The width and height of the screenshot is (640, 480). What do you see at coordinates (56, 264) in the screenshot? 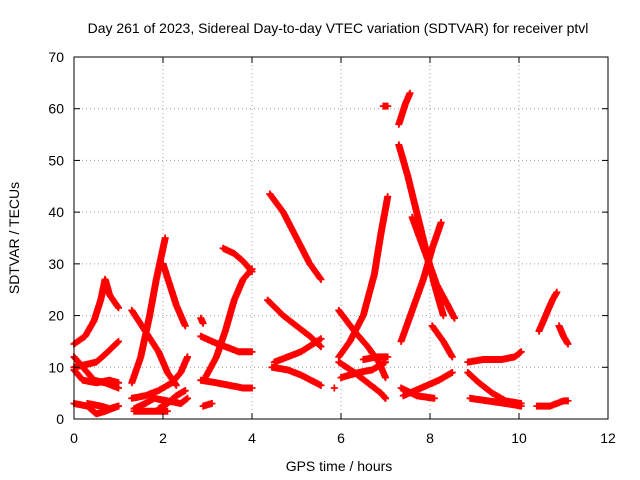
I see `y-tick-label: 30` at bounding box center [56, 264].